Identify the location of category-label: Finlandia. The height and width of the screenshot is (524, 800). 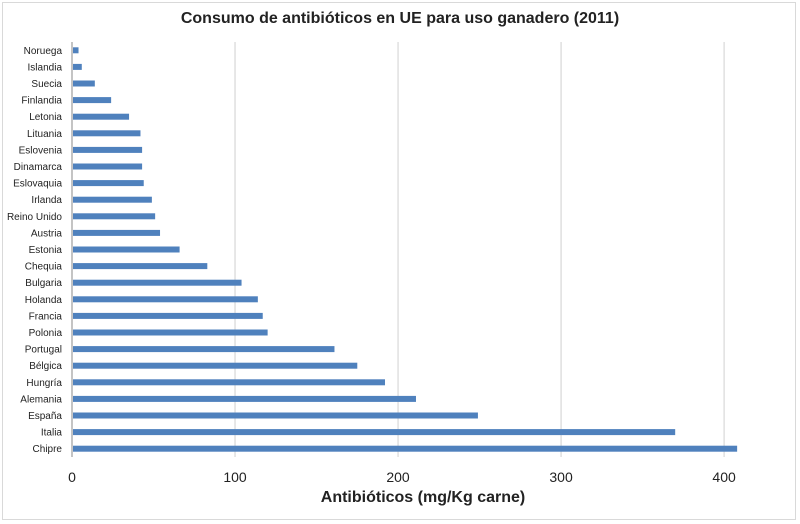
(41, 101).